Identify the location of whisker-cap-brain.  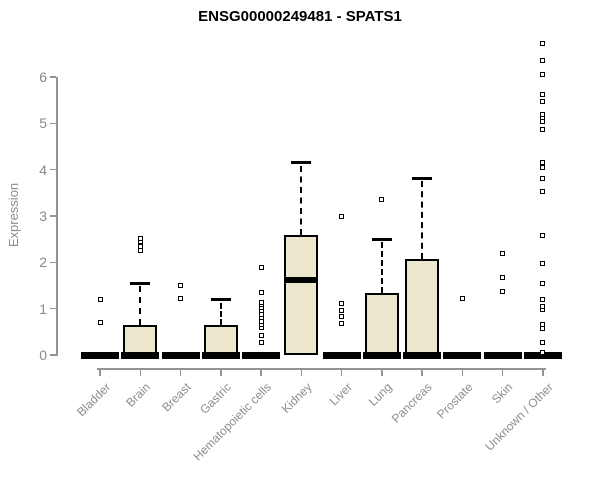
(140, 283).